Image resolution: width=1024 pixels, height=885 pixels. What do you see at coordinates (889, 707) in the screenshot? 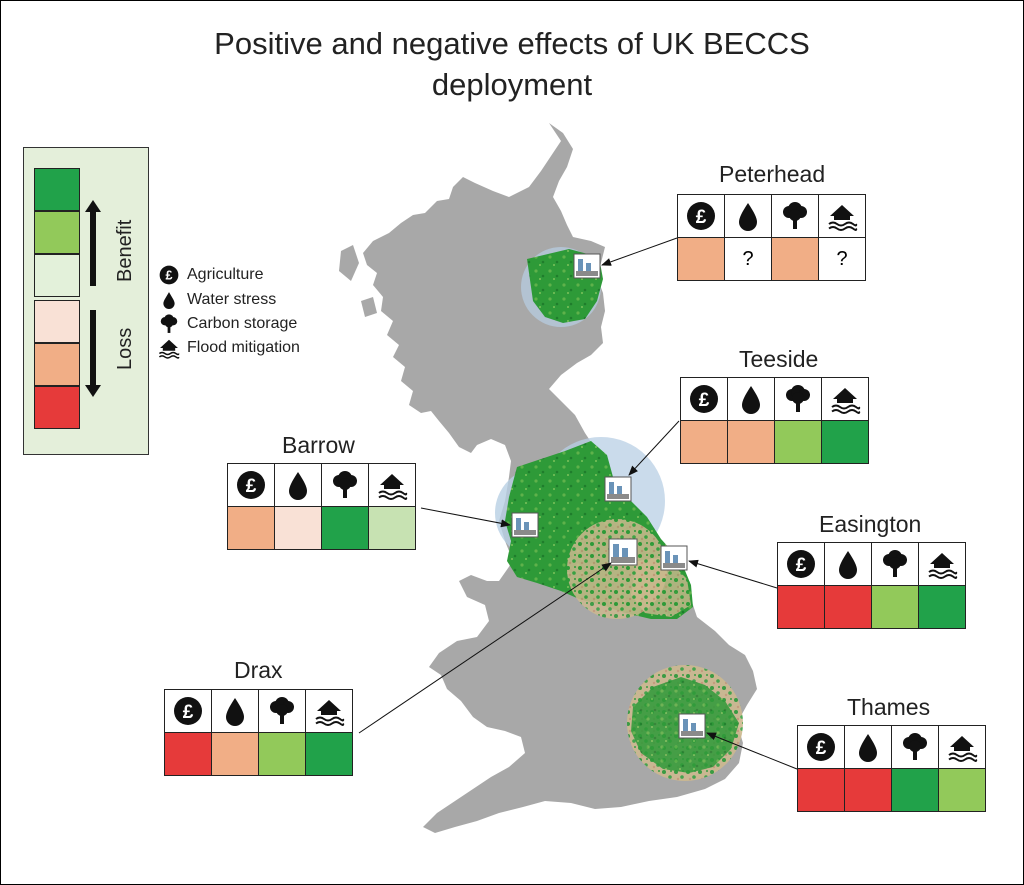
I see `site-label-thames: Thames` at bounding box center [889, 707].